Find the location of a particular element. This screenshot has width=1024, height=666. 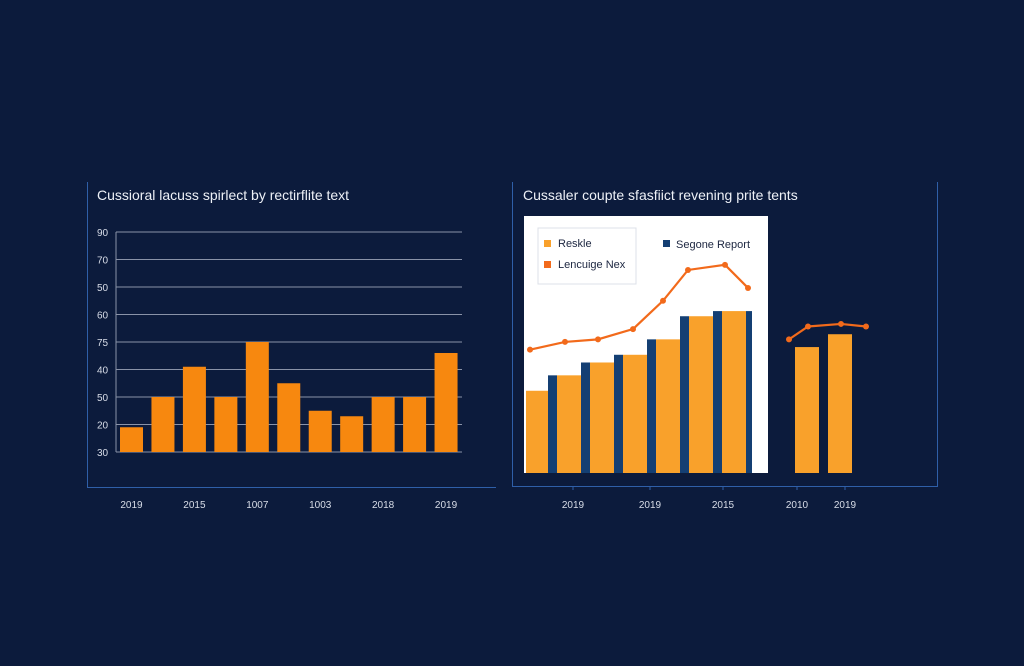

legend-label-reskle: Reskle is located at coordinates (575, 244).